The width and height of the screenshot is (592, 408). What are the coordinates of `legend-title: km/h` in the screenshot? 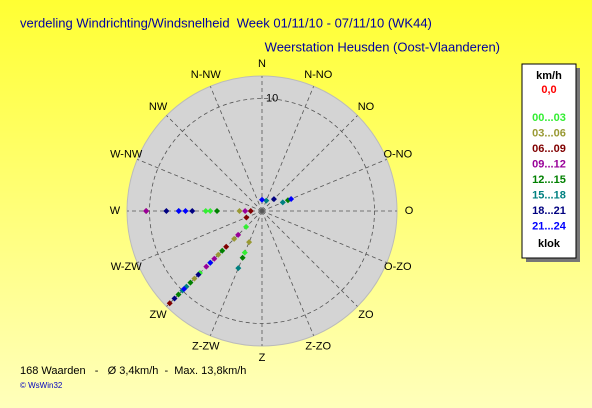 It's located at (549, 76).